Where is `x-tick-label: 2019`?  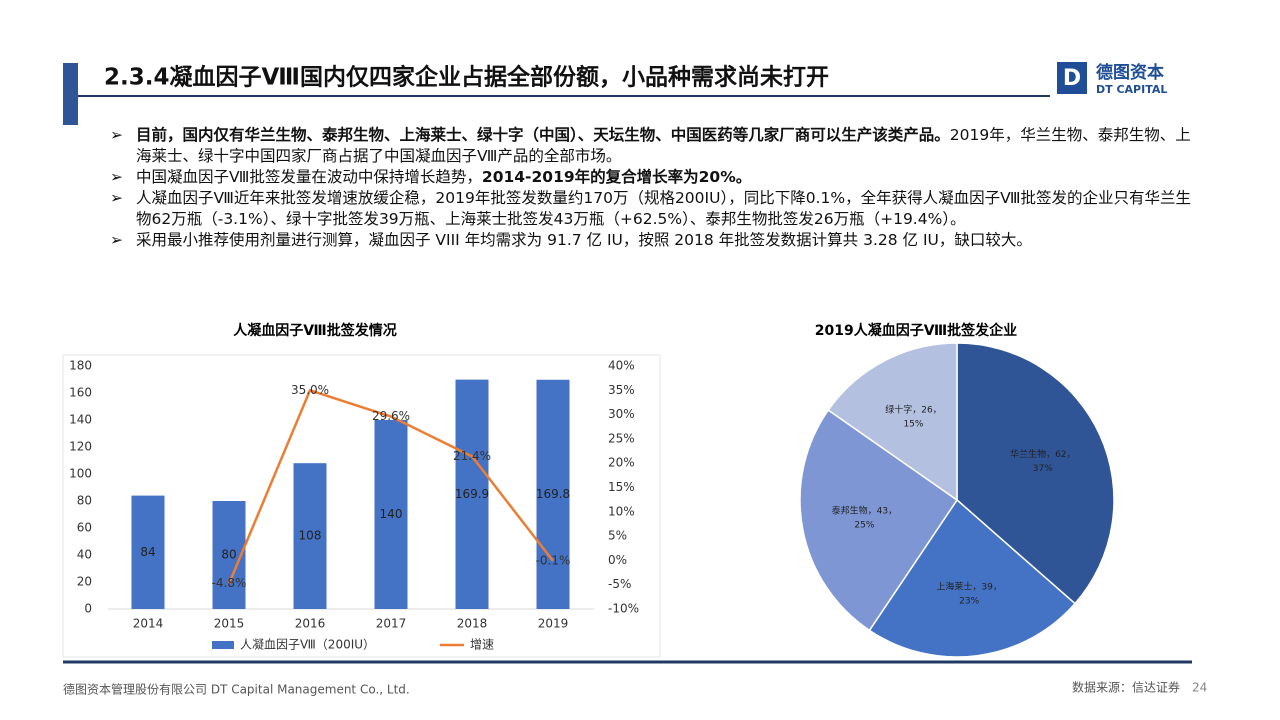
x-tick-label: 2019 is located at coordinates (553, 624).